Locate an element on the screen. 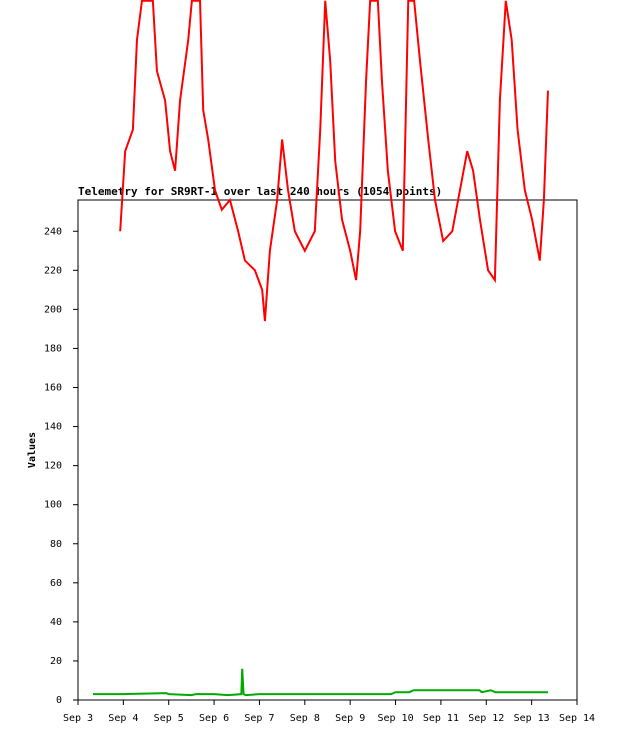  x-tick-label: Sep 3 is located at coordinates (78, 718).